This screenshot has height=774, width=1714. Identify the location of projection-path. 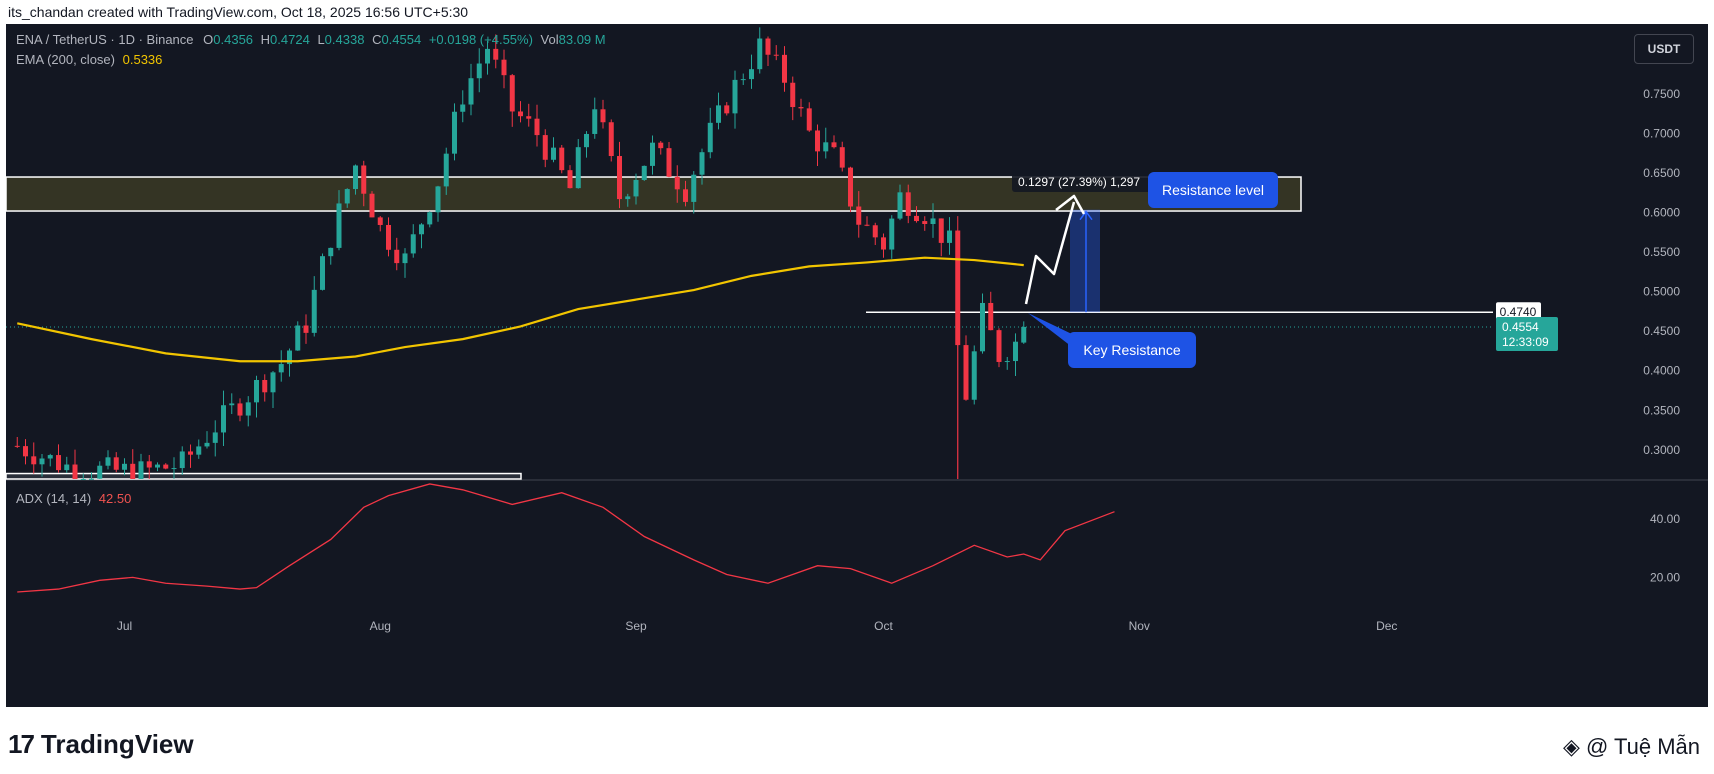
(1050, 253).